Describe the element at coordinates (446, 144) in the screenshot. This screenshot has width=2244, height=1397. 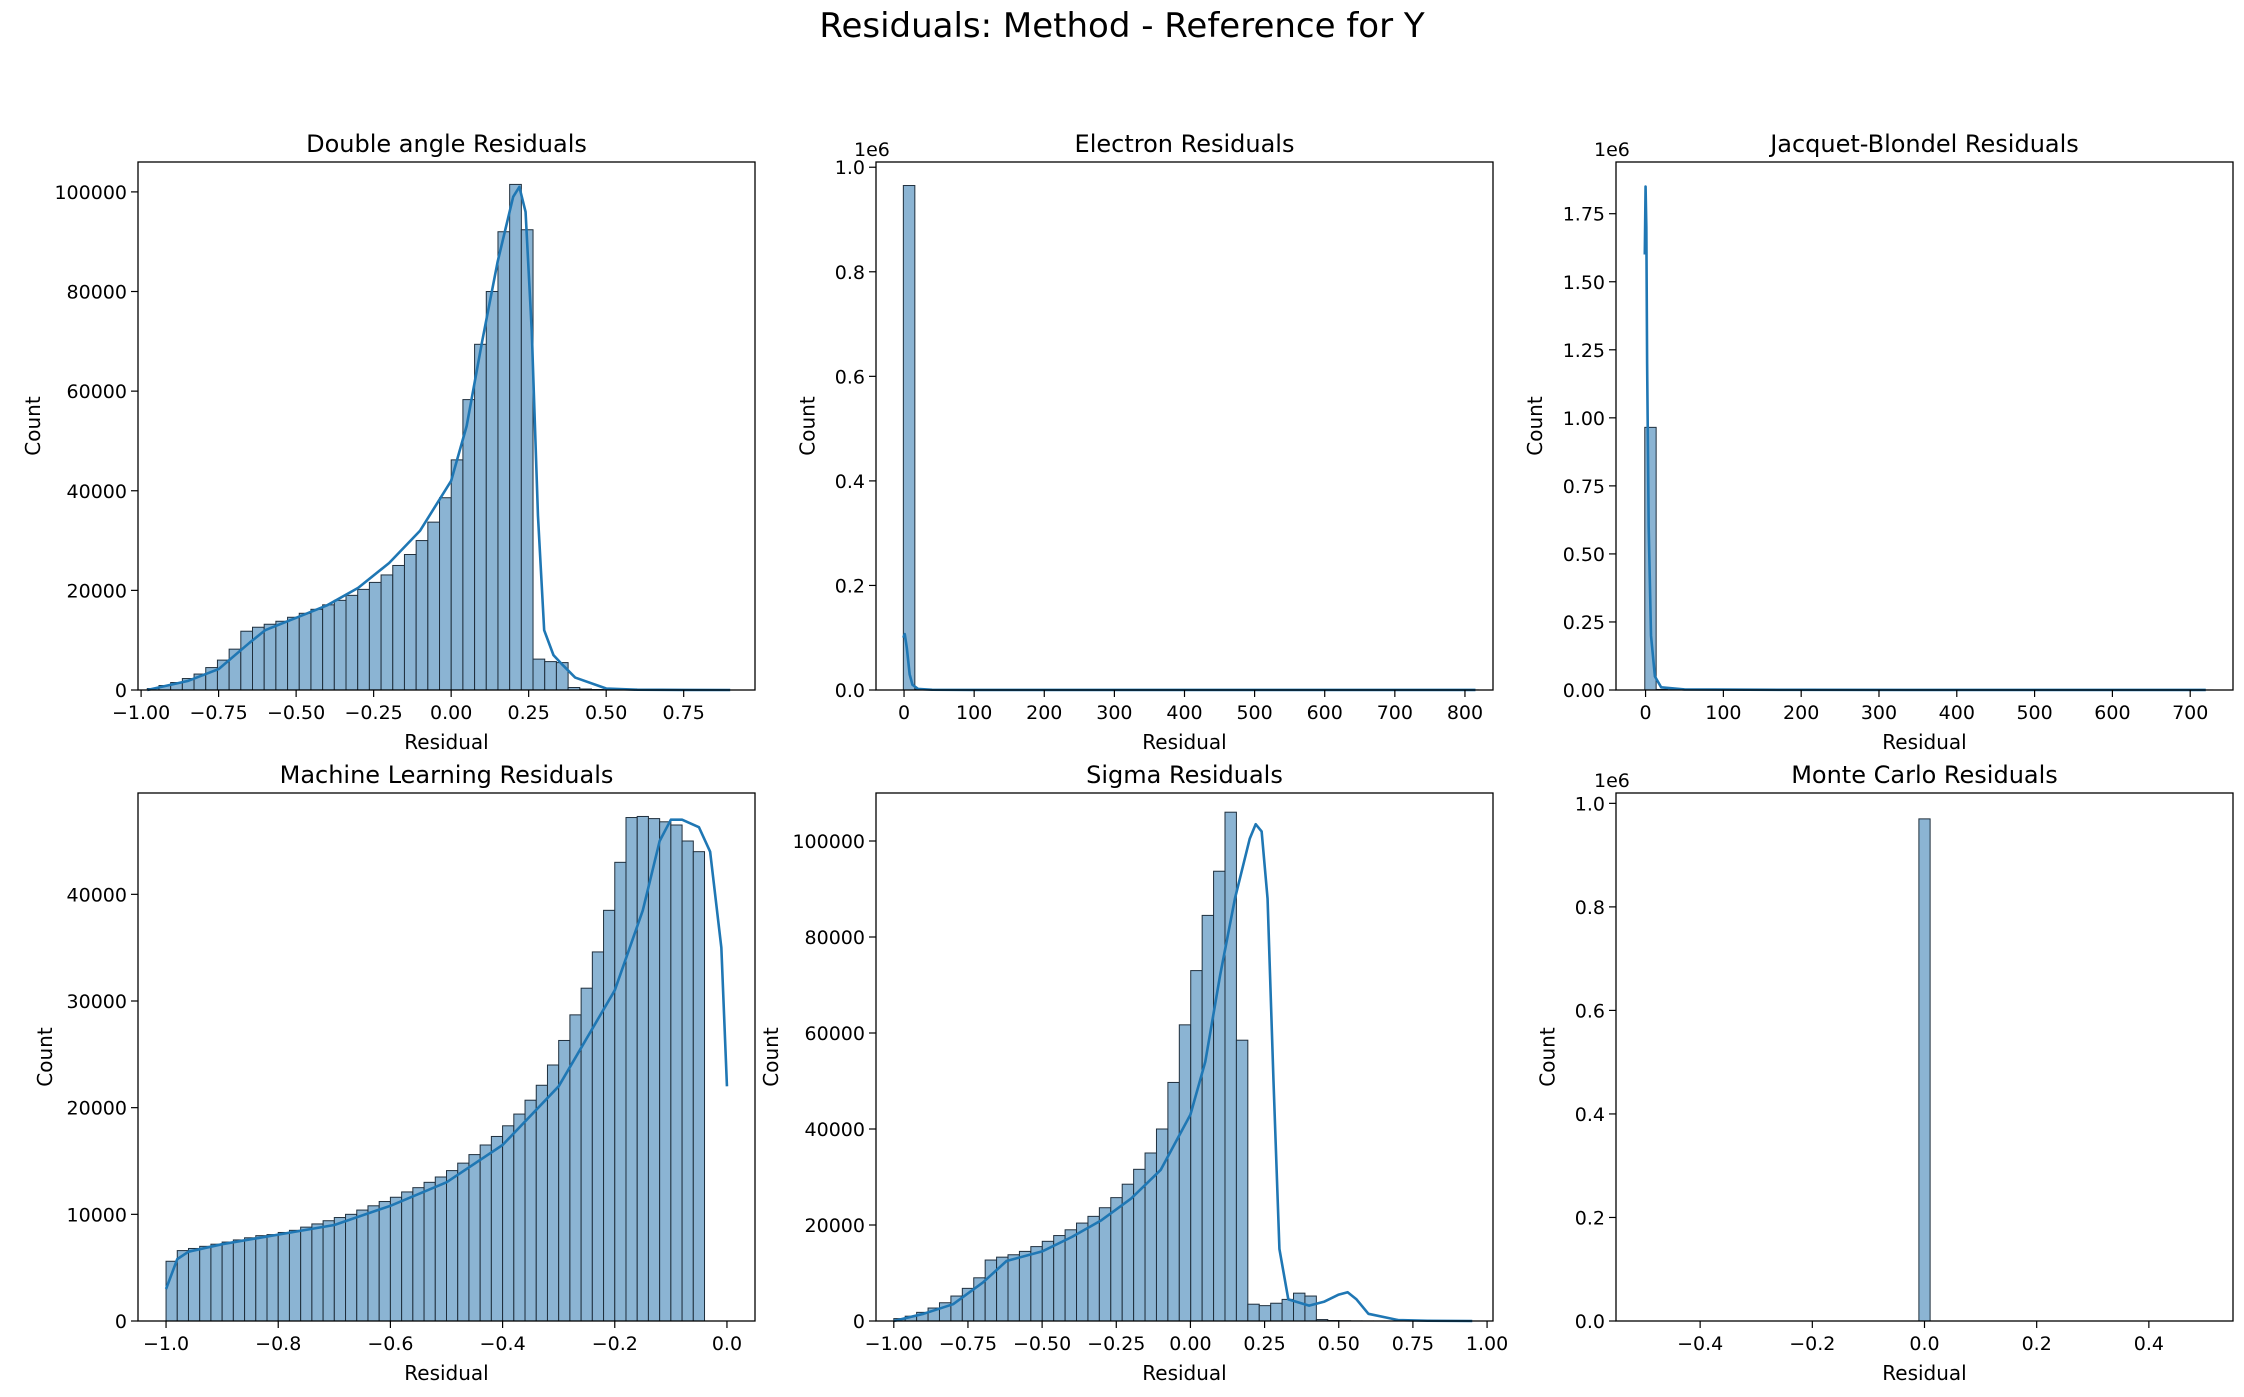
I see `subplot-title: Double angle Residuals` at that location.